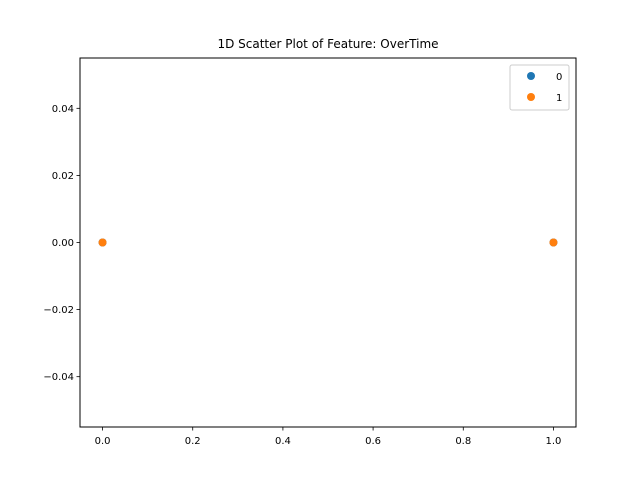  I want to click on legend-label-0: 0, so click(559, 77).